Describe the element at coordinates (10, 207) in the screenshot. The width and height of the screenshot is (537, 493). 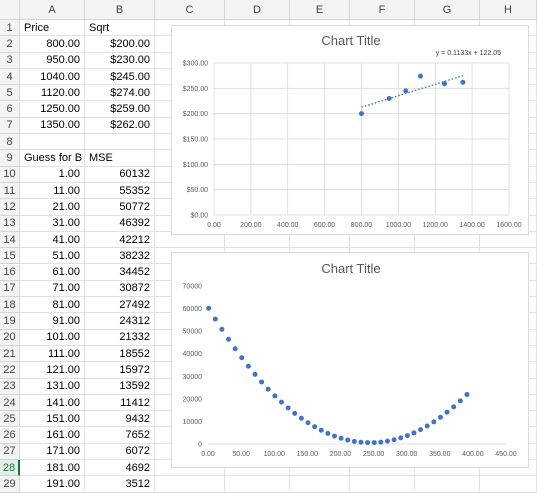
I see `row-header-12: 12` at that location.